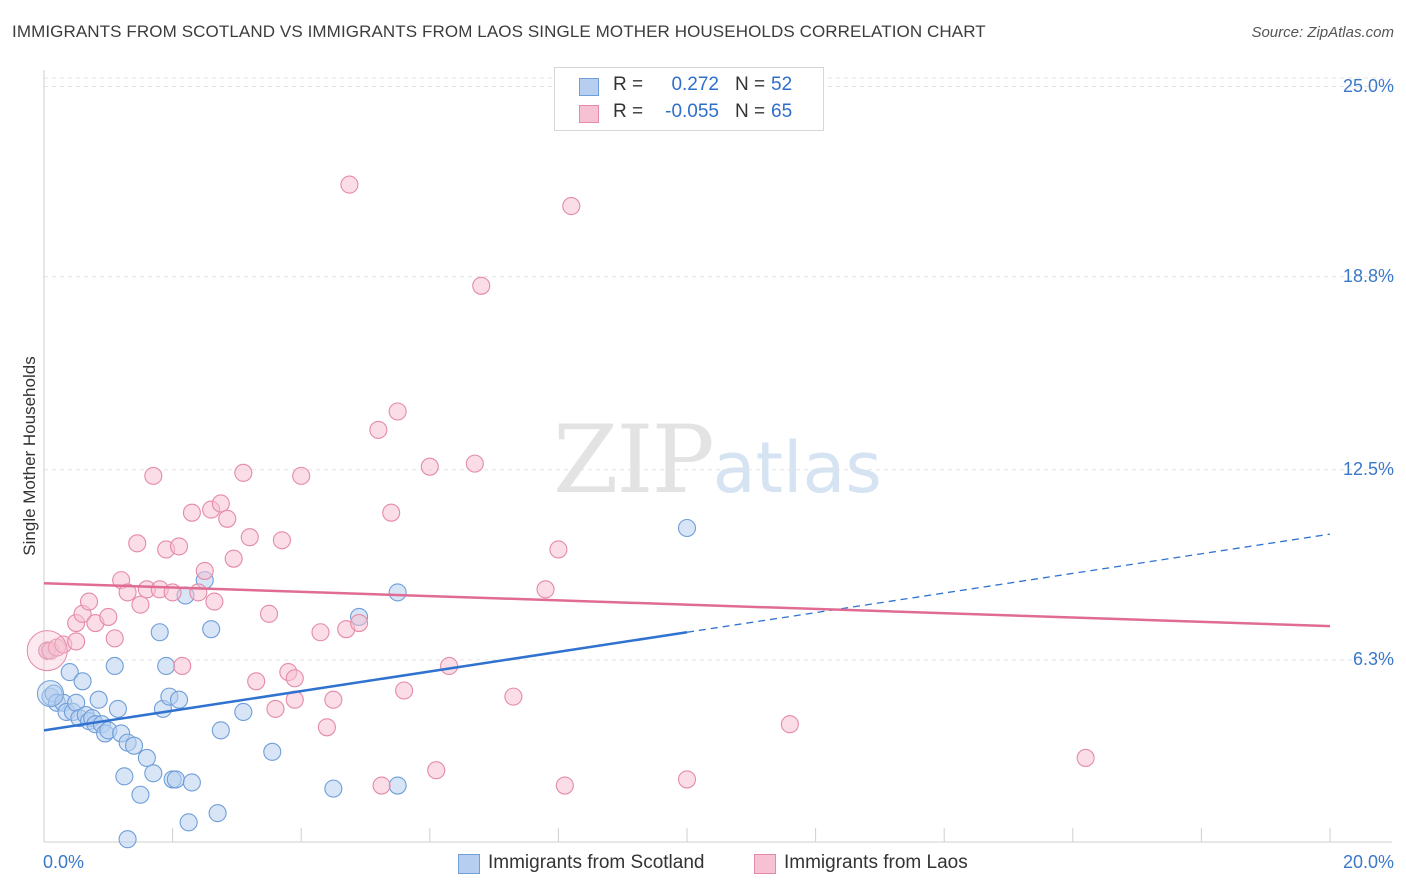 Image resolution: width=1406 pixels, height=892 pixels. Describe the element at coordinates (695, 84) in the screenshot. I see `stats-r-value: 0.272` at that location.